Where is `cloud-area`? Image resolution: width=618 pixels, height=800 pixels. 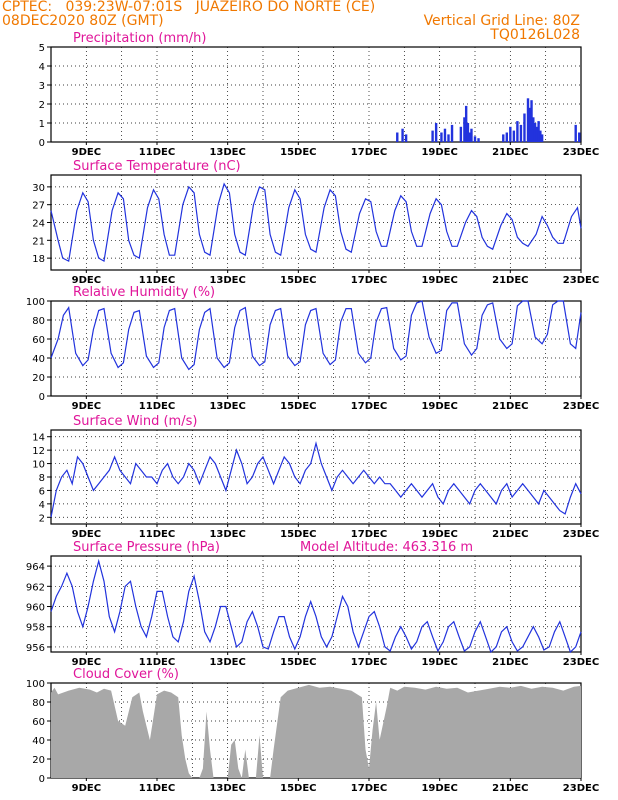 cloud-area is located at coordinates (316, 731).